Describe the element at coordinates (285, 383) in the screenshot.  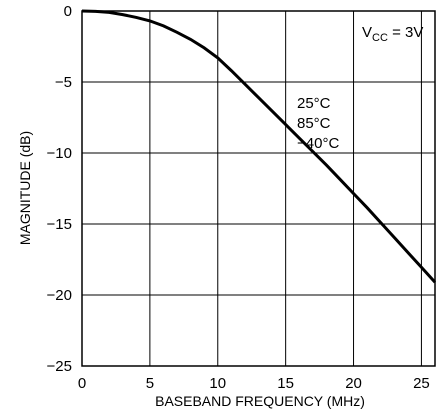
I see `x-tick-label: 15` at that location.